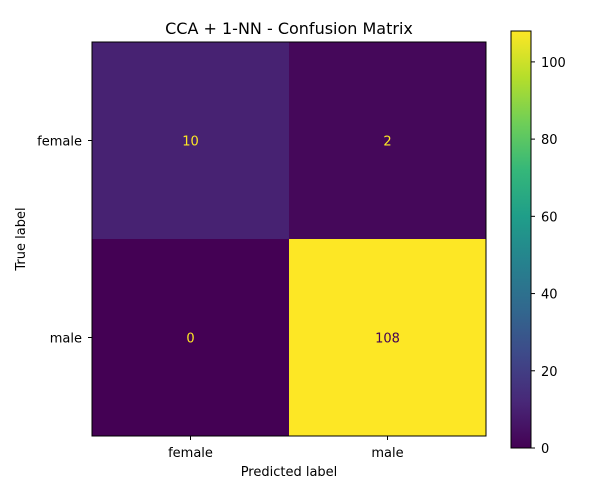 This screenshot has height=504, width=600. Describe the element at coordinates (553, 63) in the screenshot. I see `colorbar-tick-label: 100` at that location.